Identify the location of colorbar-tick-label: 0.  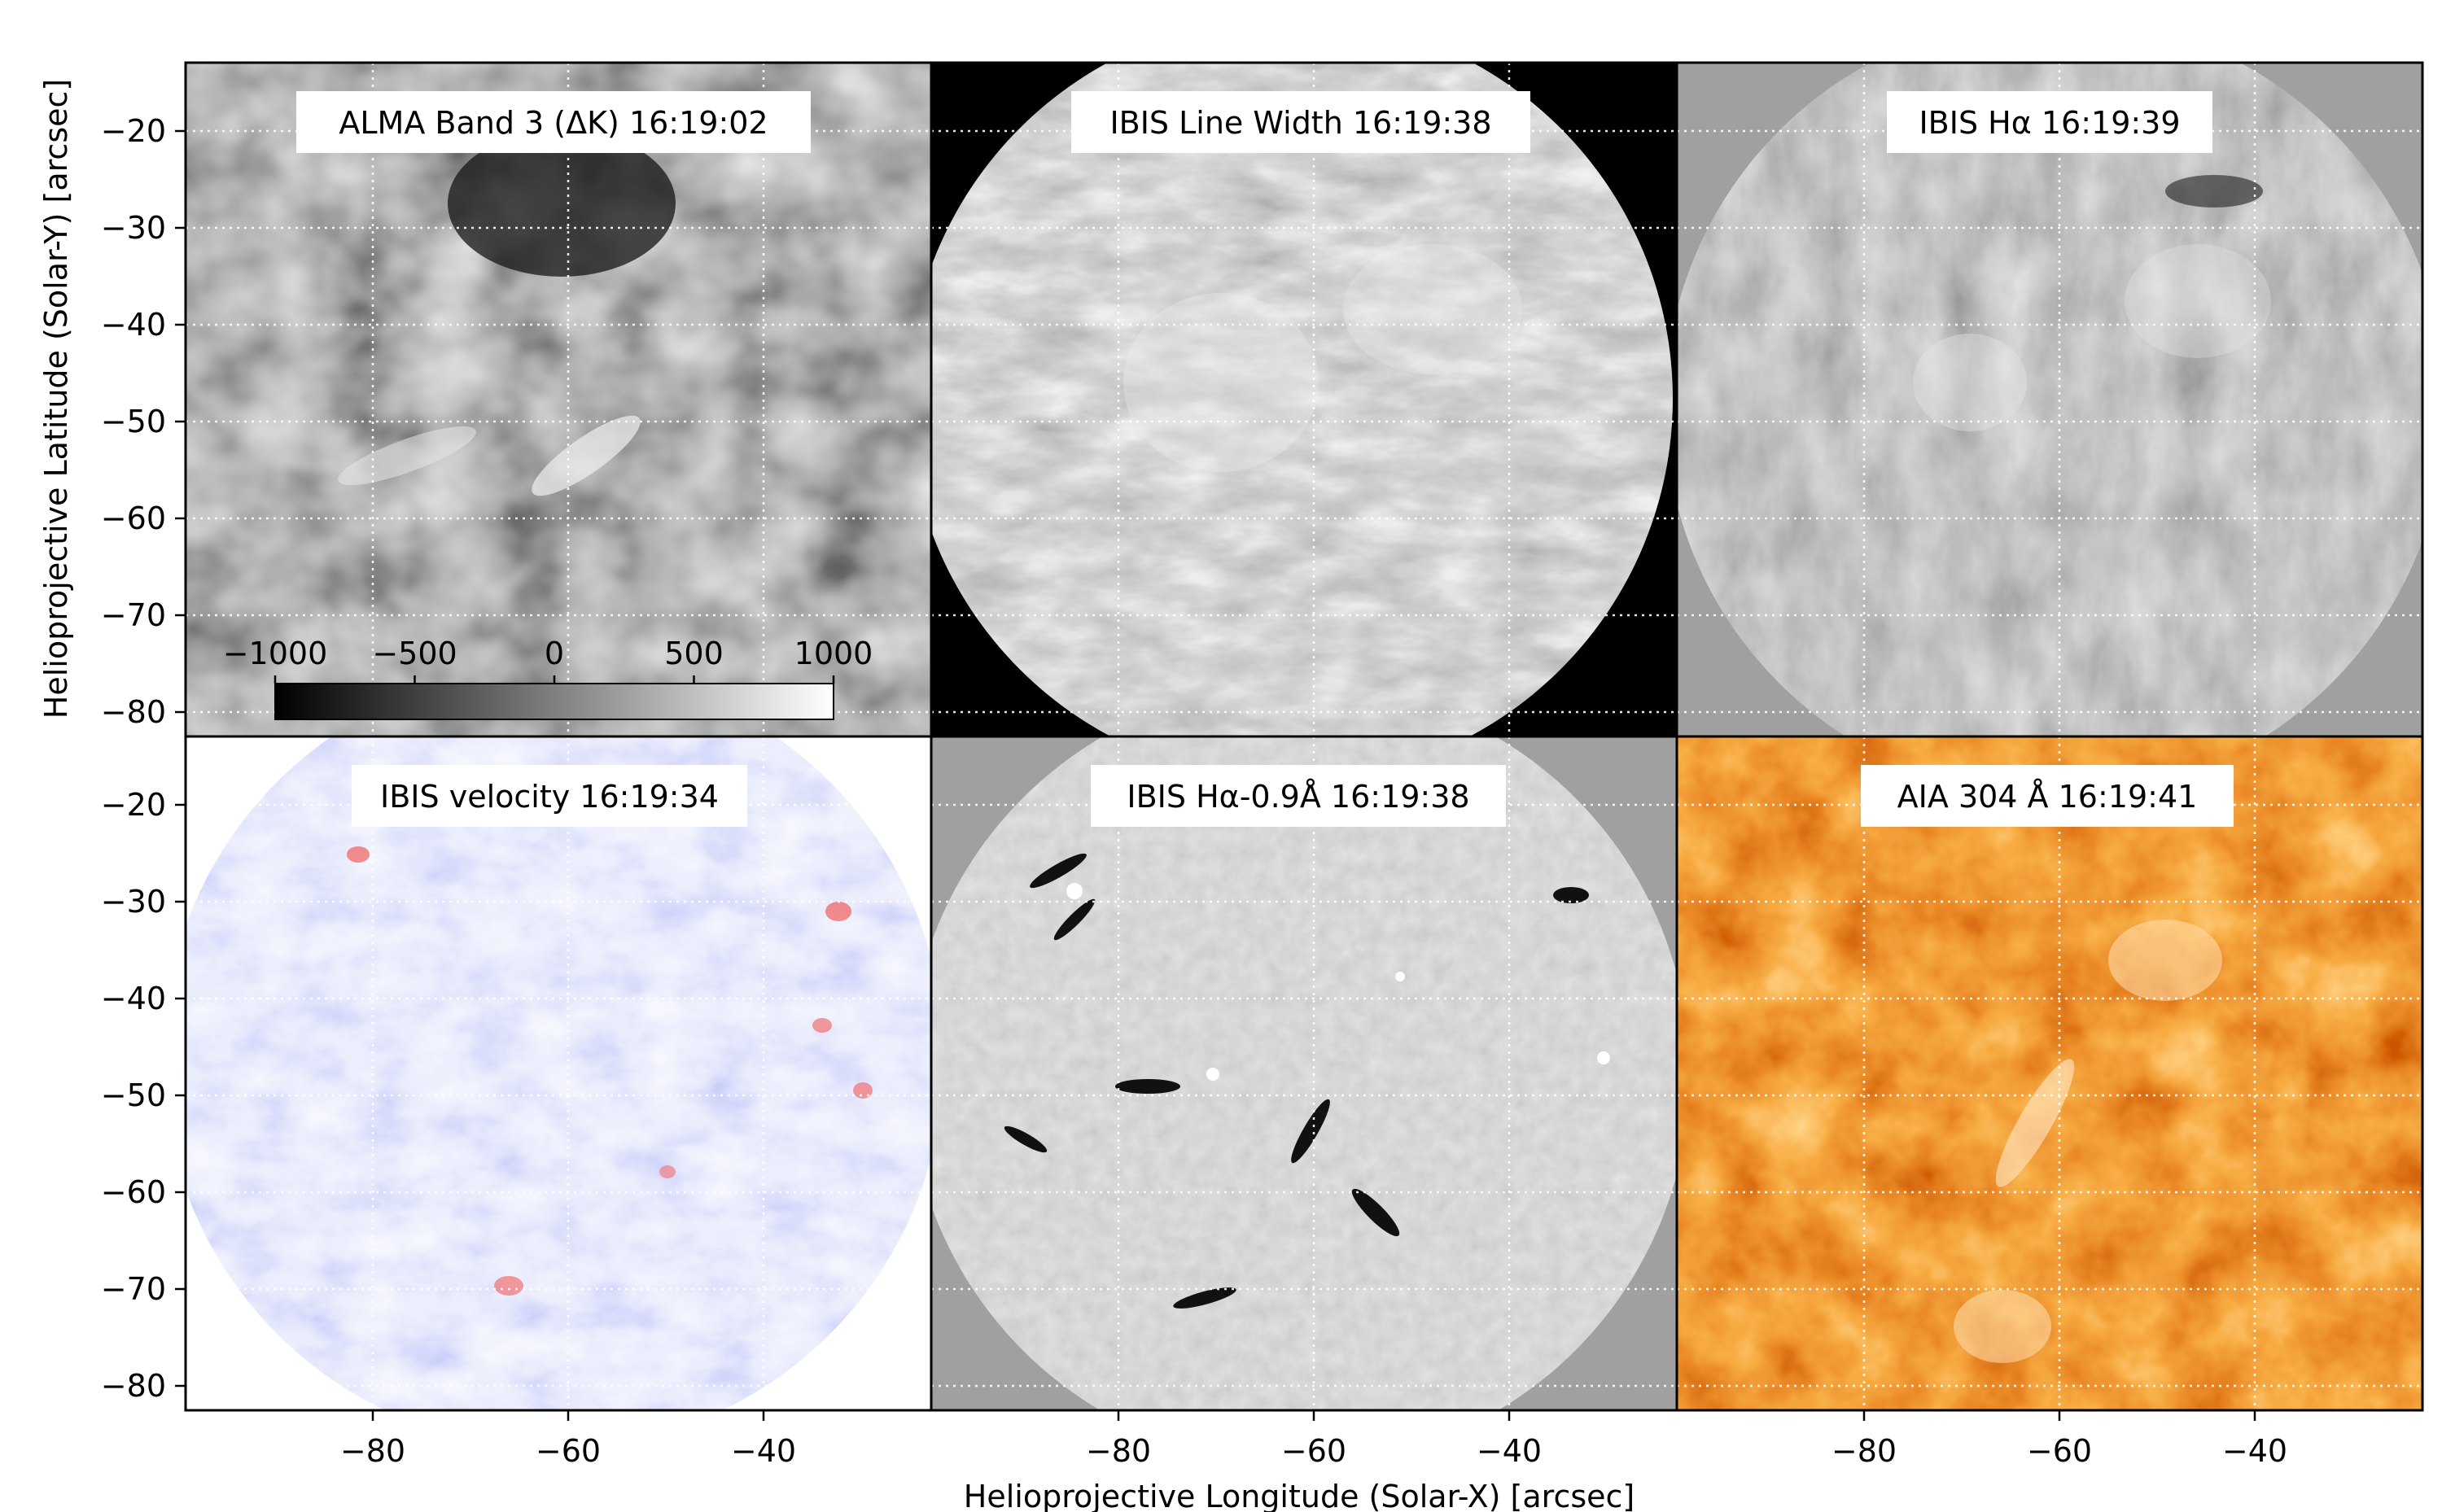
(554, 653).